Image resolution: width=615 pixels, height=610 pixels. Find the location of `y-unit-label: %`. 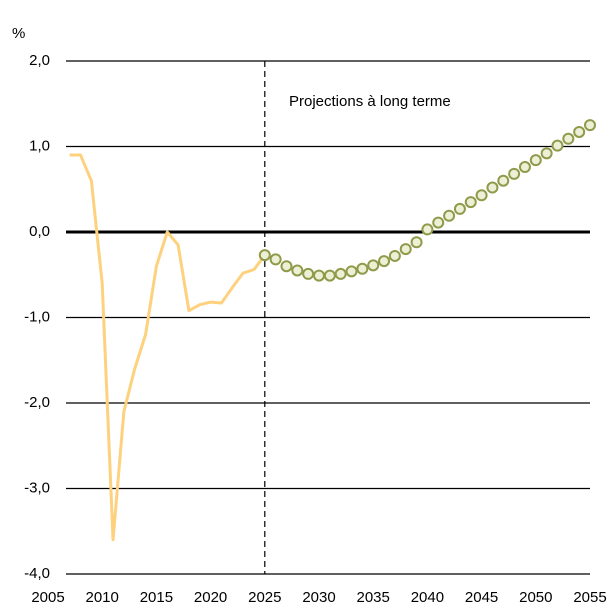

y-unit-label: % is located at coordinates (18, 33).